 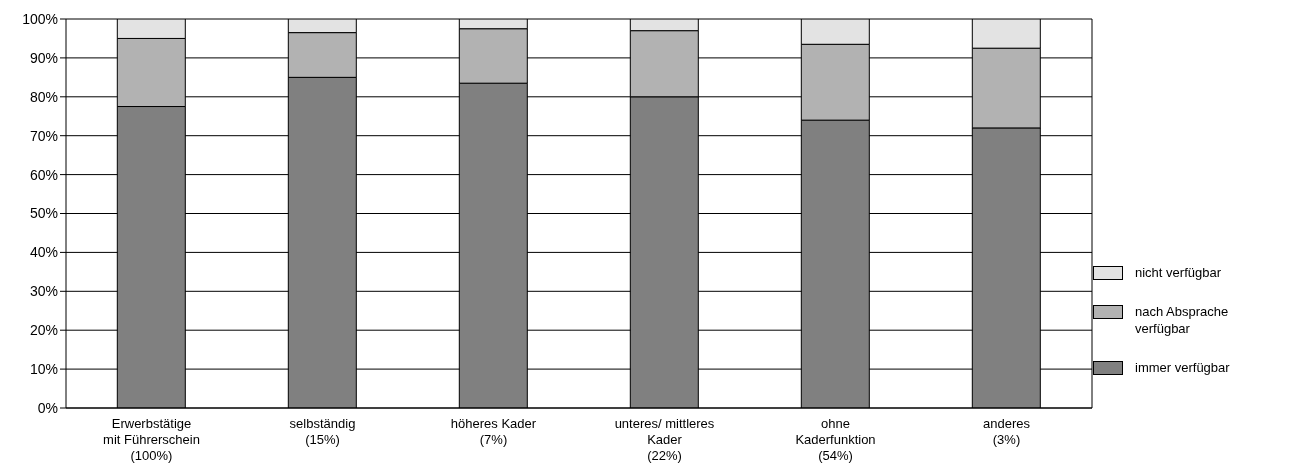 I want to click on legend-label: immer verfügbar, so click(x=1182, y=367).